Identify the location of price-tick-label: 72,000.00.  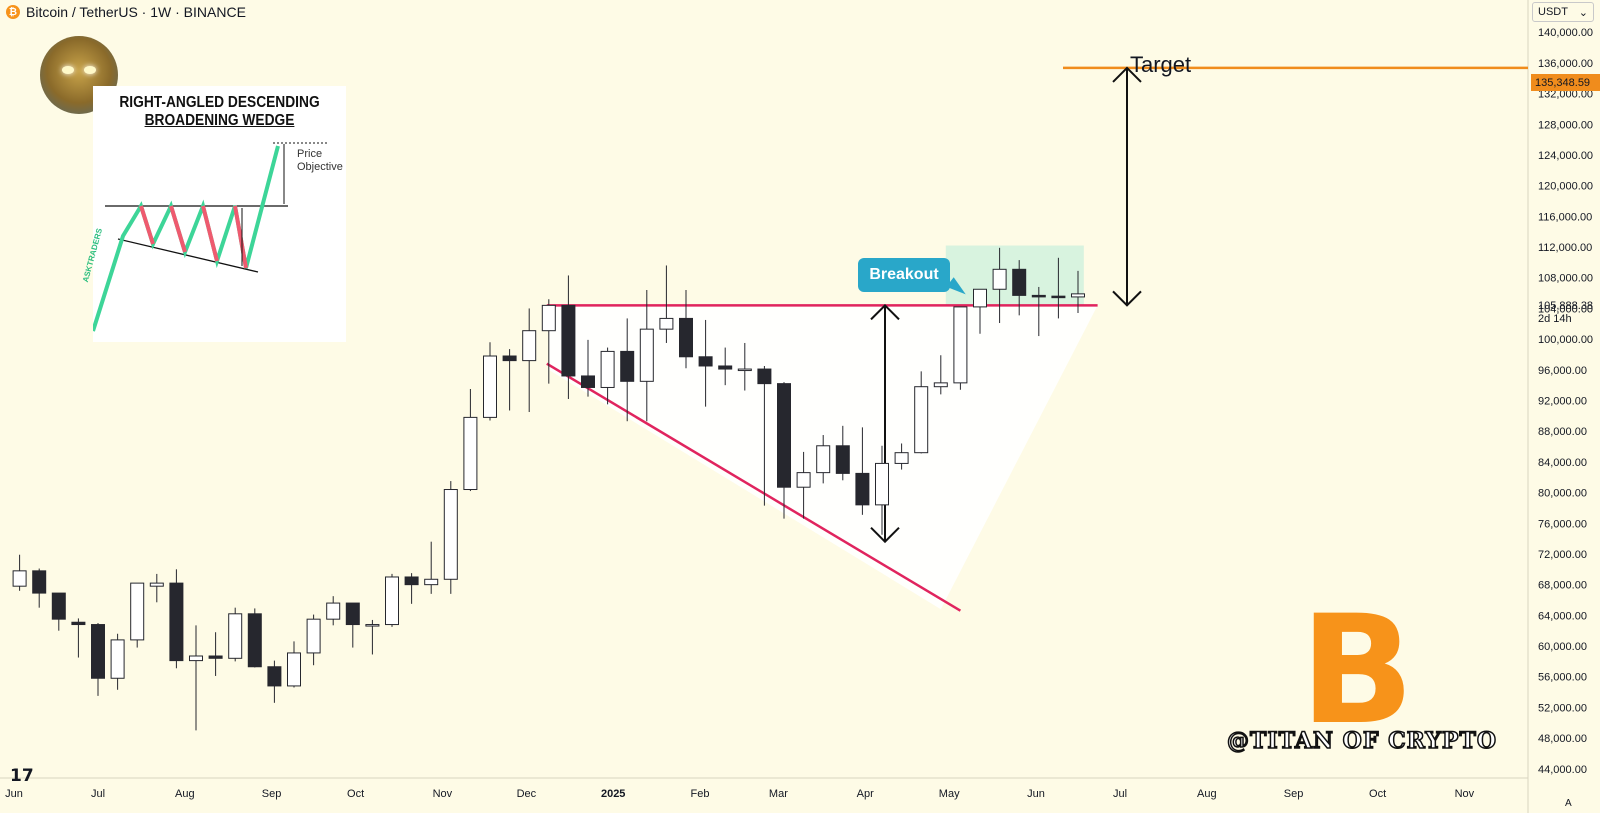
(1562, 555).